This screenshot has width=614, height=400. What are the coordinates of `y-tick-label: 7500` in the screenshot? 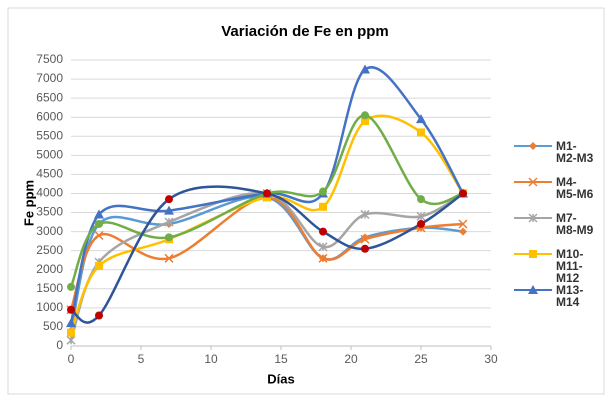 It's located at (49, 59).